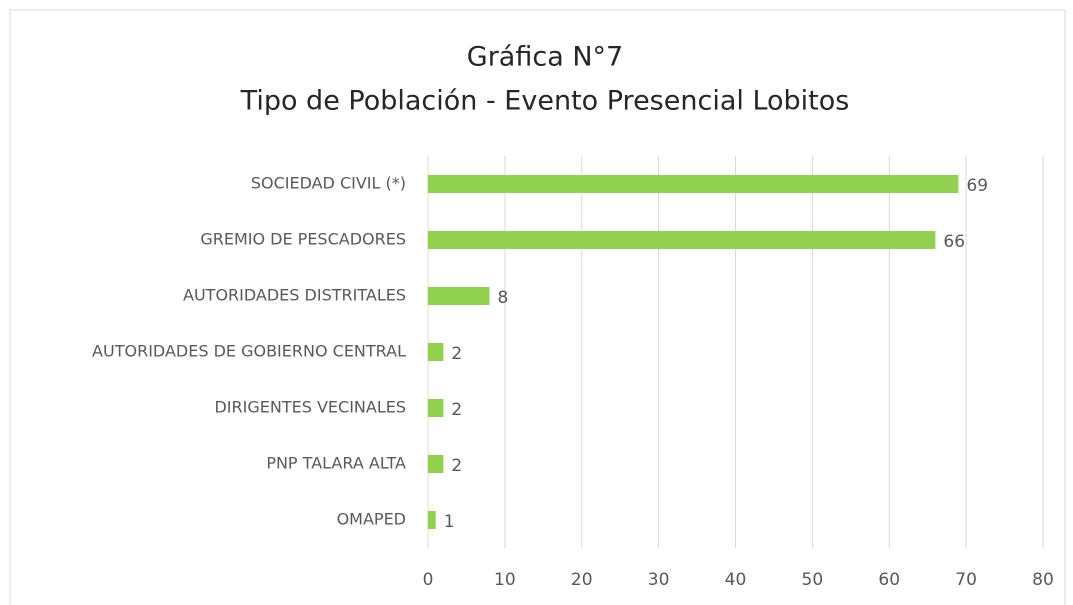  Describe the element at coordinates (505, 580) in the screenshot. I see `x-tick-label: 10` at that location.